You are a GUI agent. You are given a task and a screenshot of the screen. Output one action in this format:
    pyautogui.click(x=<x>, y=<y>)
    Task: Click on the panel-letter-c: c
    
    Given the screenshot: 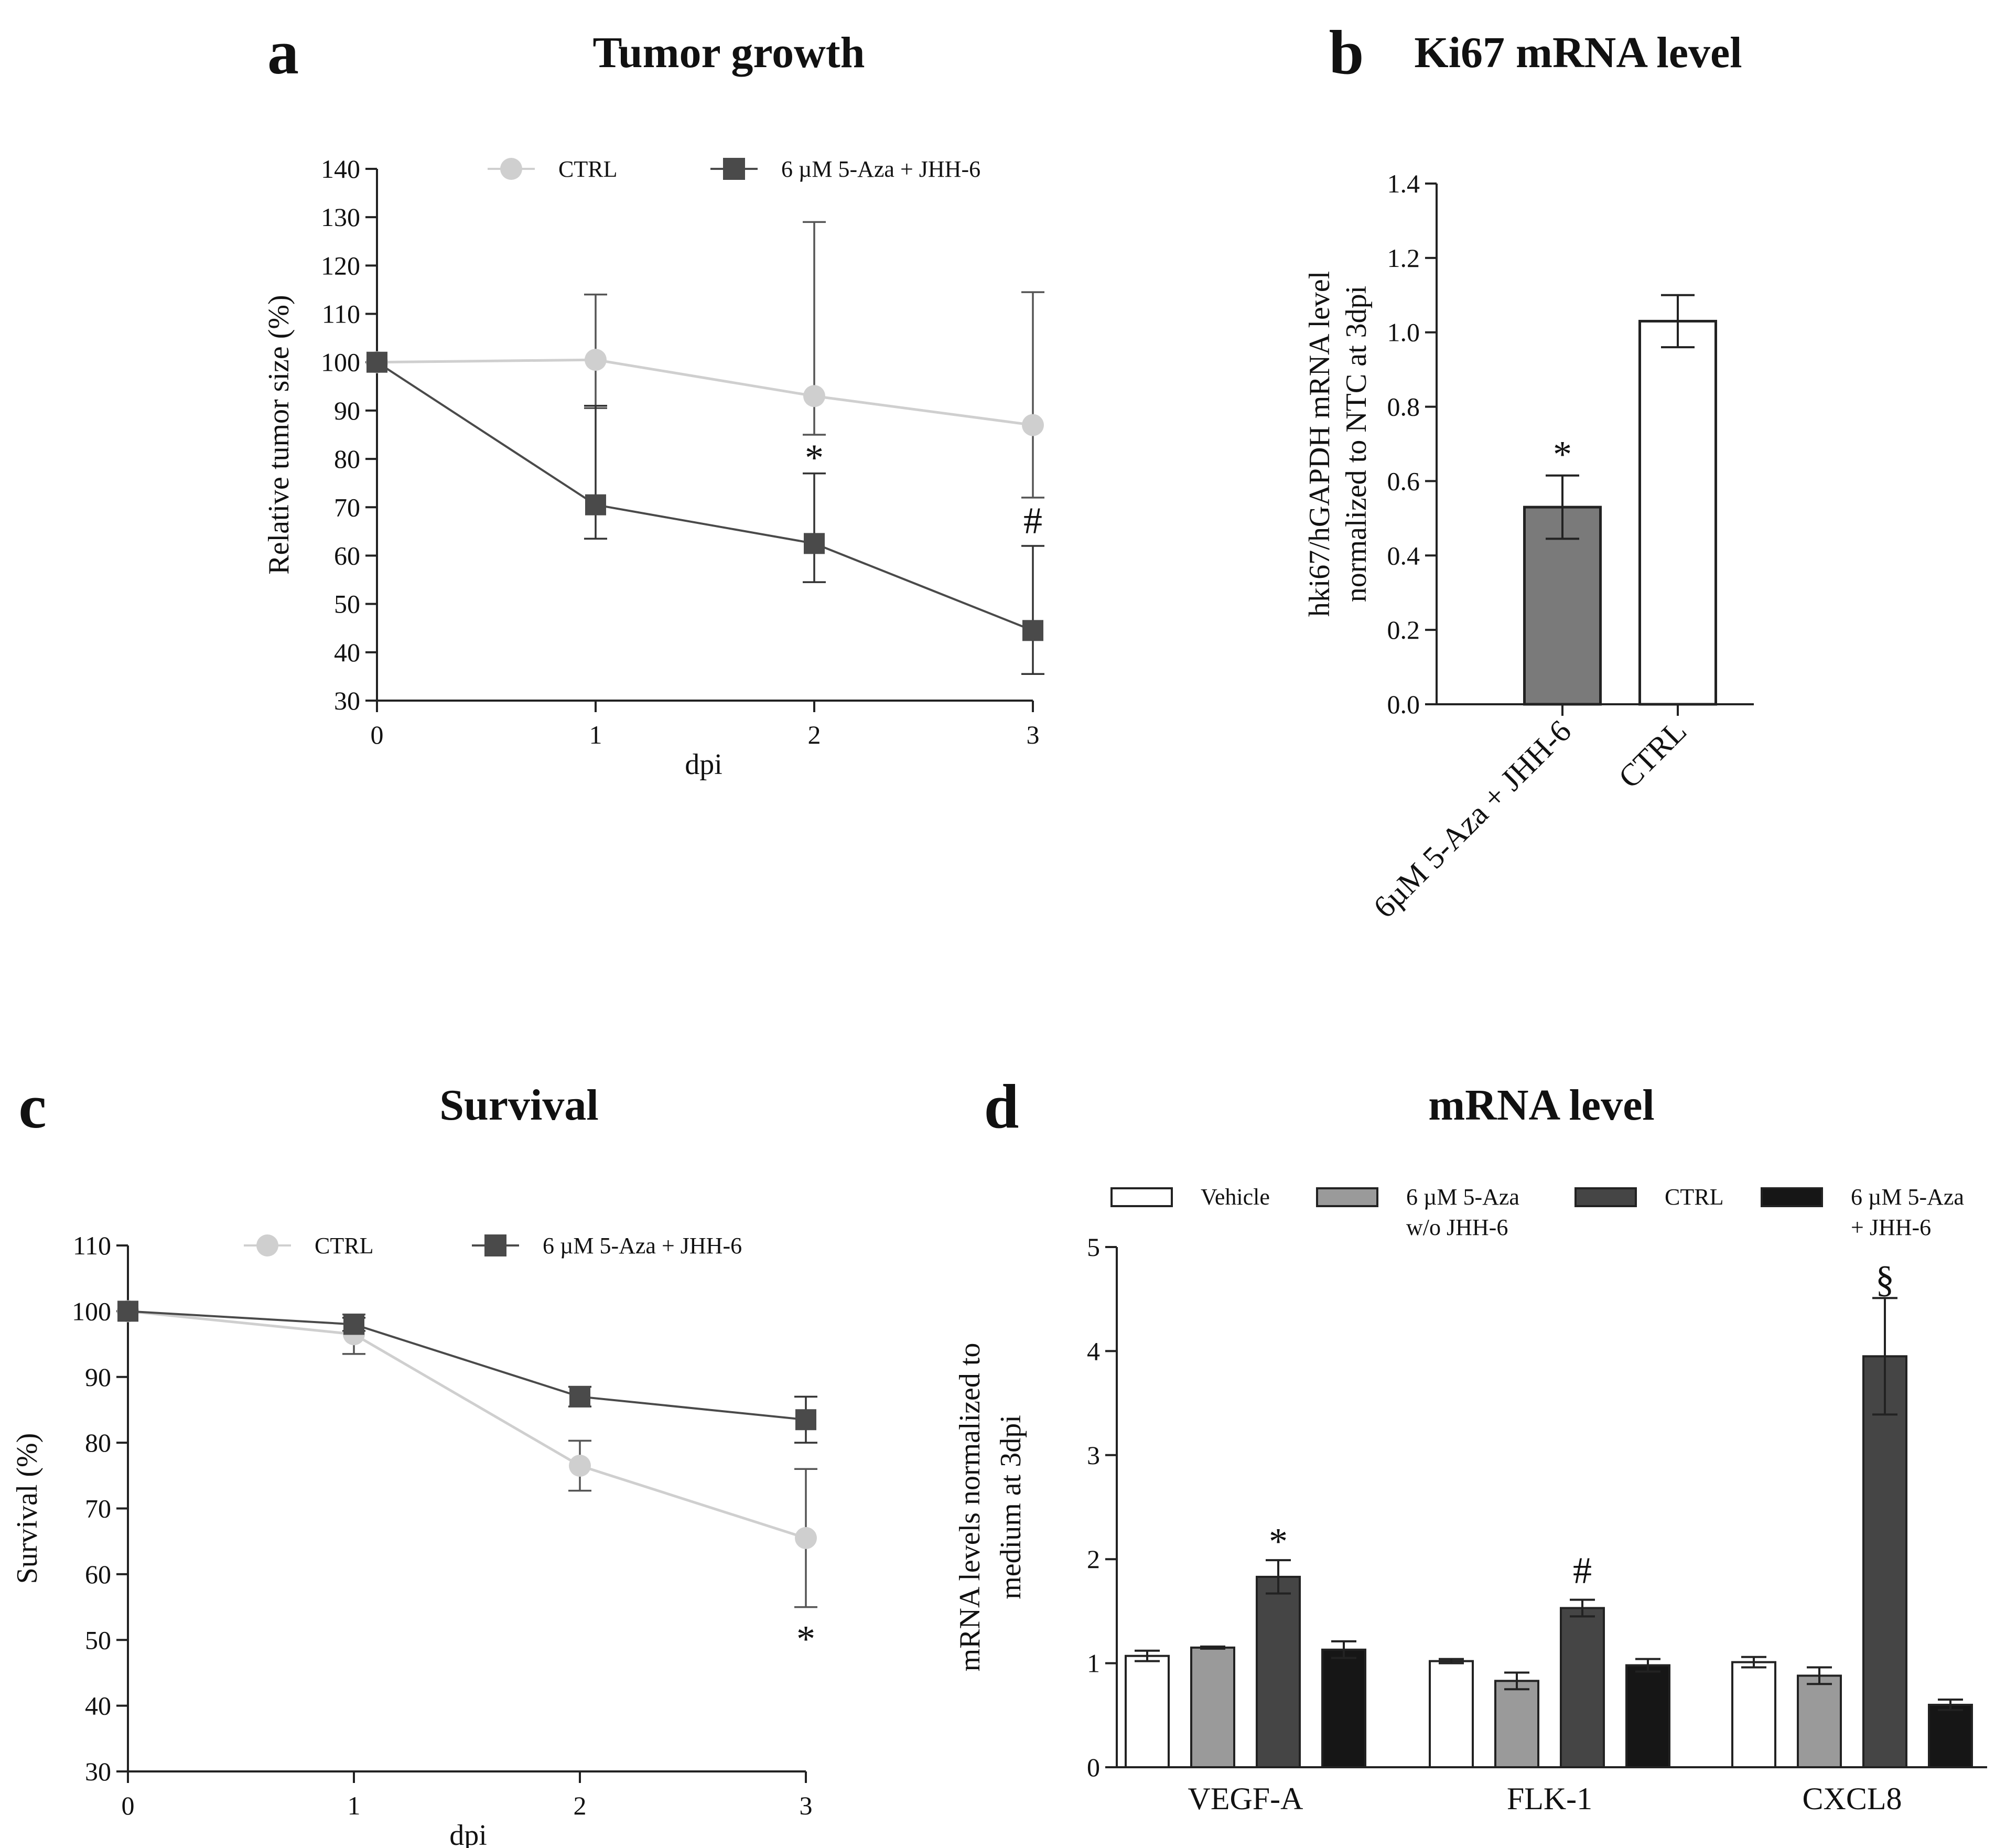 What is the action you would take?
    pyautogui.click(x=32, y=1106)
    